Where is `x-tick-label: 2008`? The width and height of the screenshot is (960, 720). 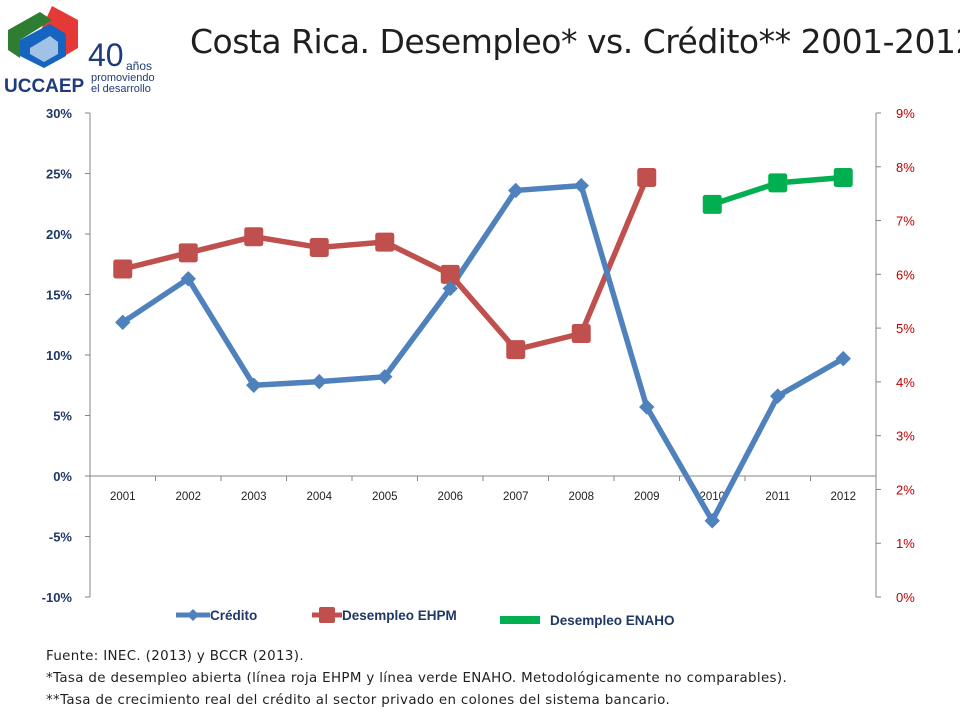 x-tick-label: 2008 is located at coordinates (581, 497).